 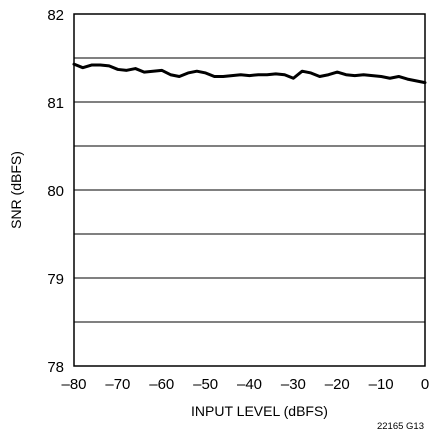 I want to click on x-tick-label: –30, so click(x=293, y=384).